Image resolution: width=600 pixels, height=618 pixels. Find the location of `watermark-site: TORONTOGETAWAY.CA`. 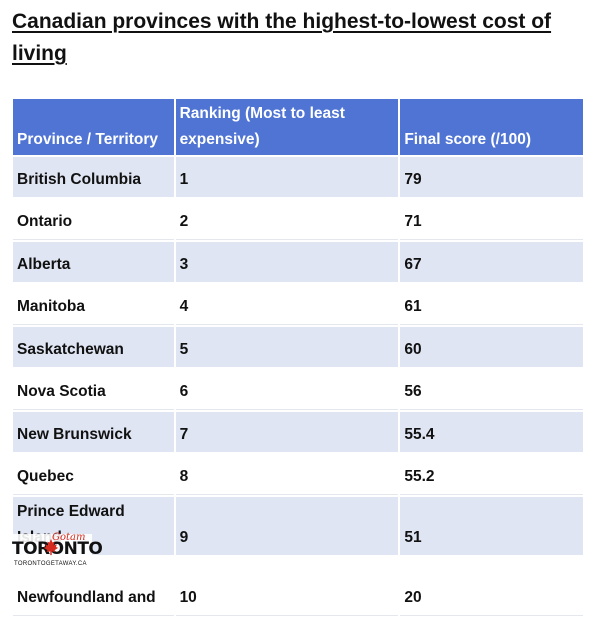

watermark-site: TORONTOGETAWAY.CA is located at coordinates (50, 564).